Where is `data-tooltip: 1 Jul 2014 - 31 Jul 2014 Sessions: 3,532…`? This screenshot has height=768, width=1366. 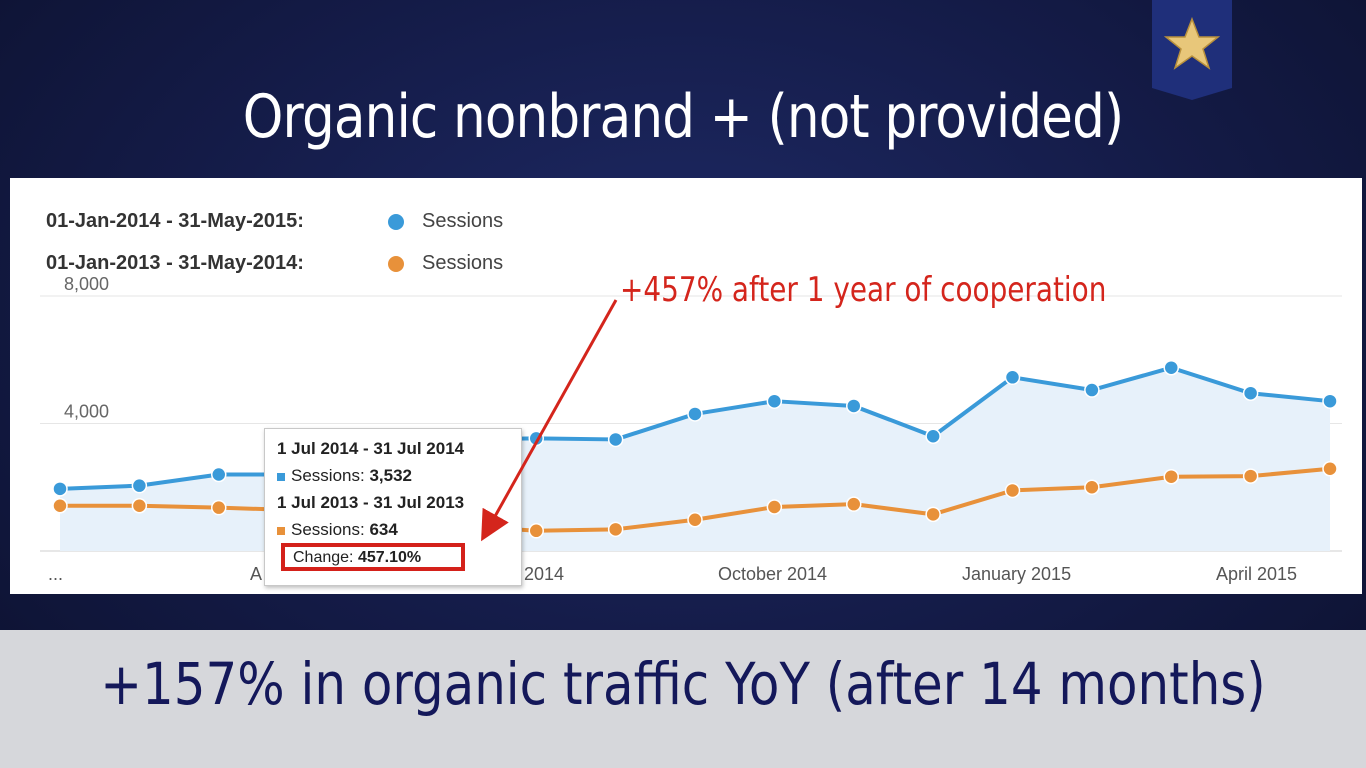 data-tooltip: 1 Jul 2014 - 31 Jul 2014 Sessions: 3,532… is located at coordinates (393, 507).